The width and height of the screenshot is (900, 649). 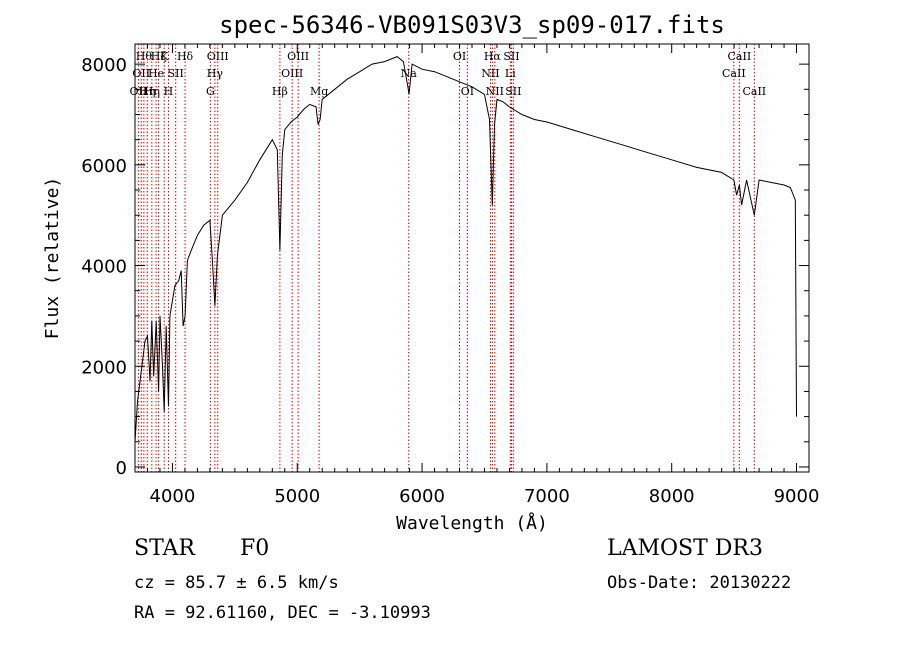 I want to click on line-marker-label-26: SII, so click(x=513, y=91).